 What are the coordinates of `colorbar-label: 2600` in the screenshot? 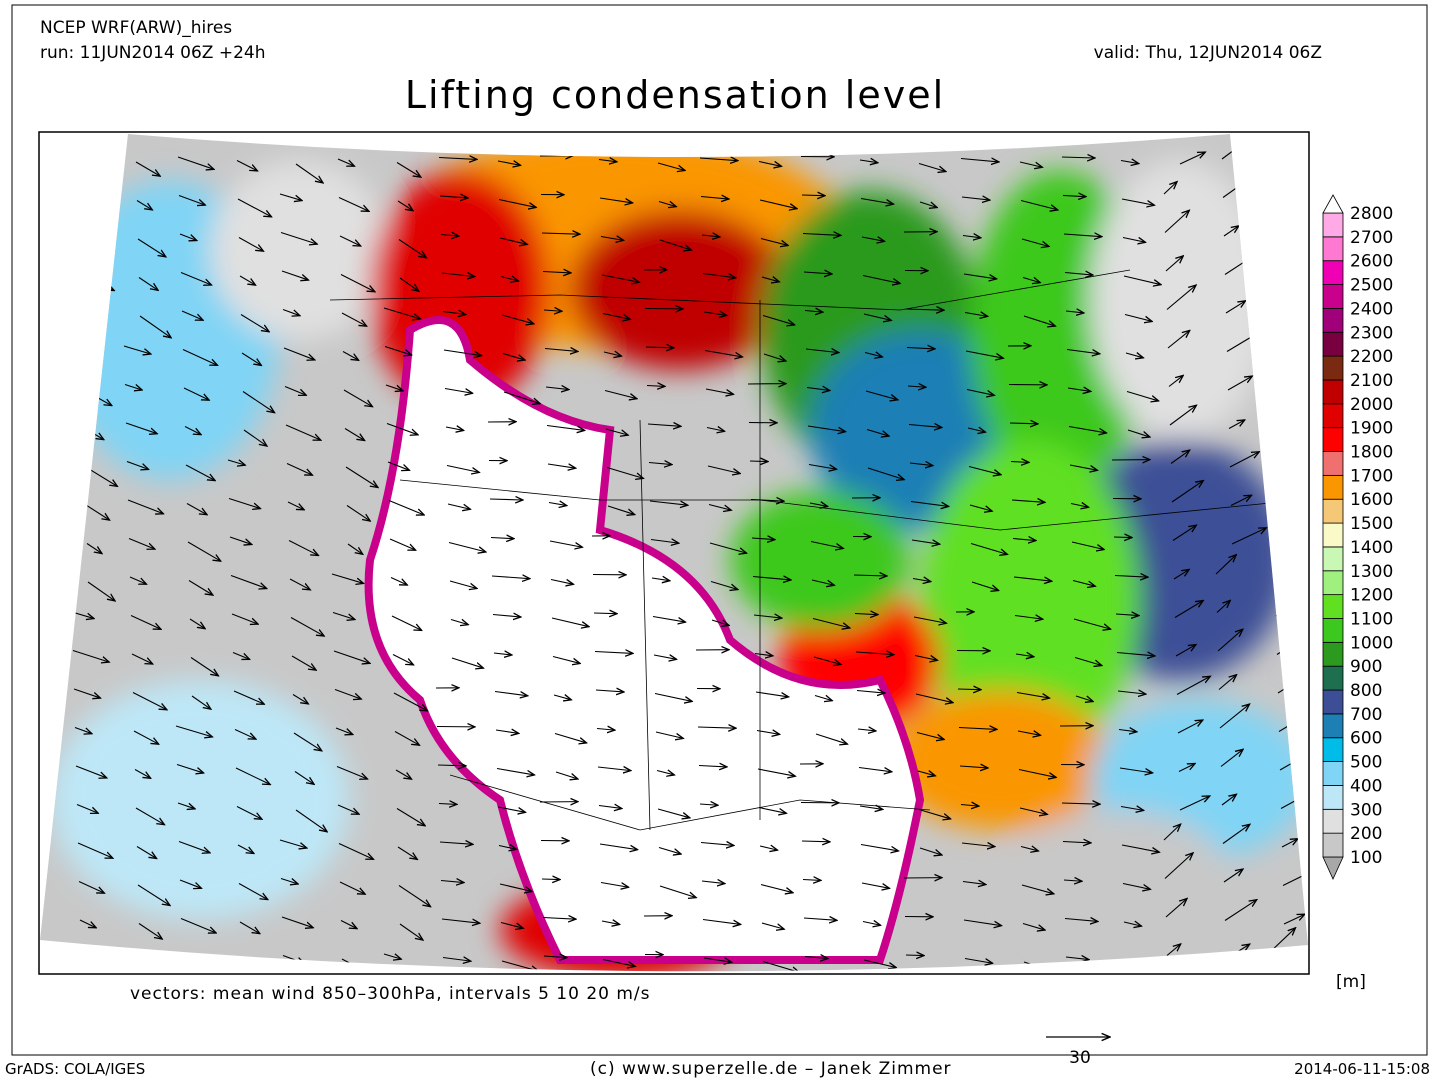 It's located at (1371, 262).